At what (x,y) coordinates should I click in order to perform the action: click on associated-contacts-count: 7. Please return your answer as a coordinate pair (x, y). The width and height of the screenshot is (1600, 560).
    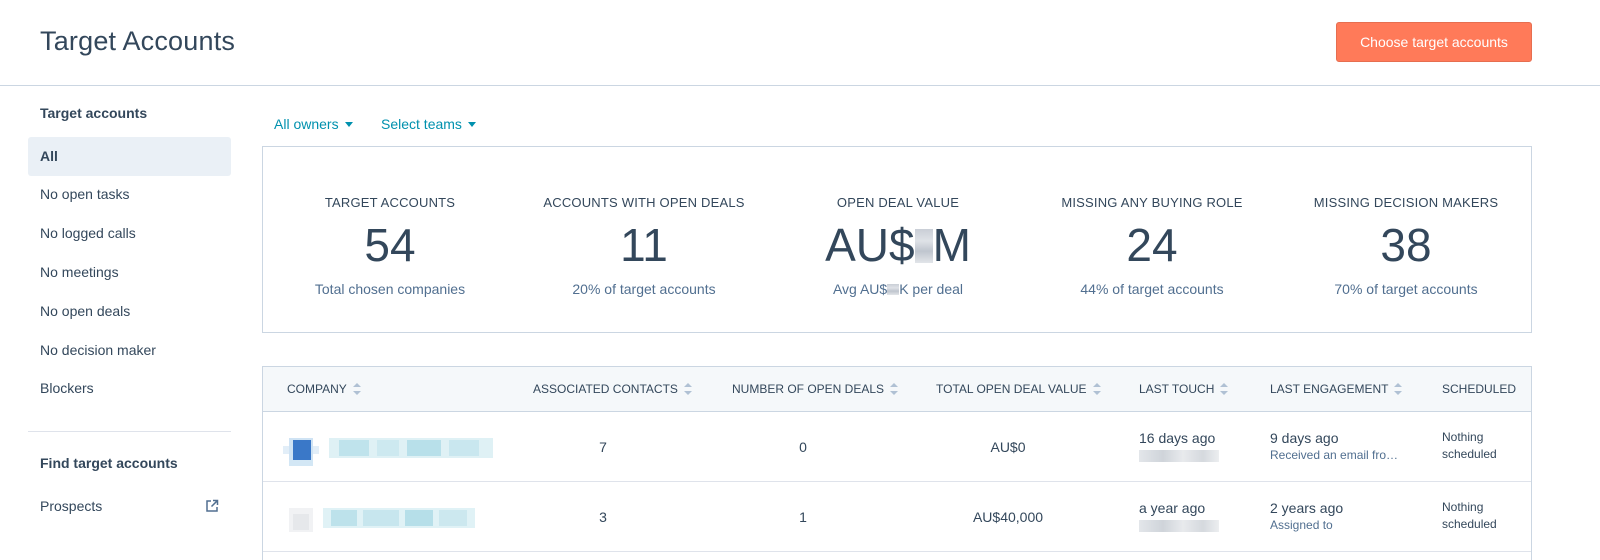
    Looking at the image, I should click on (603, 447).